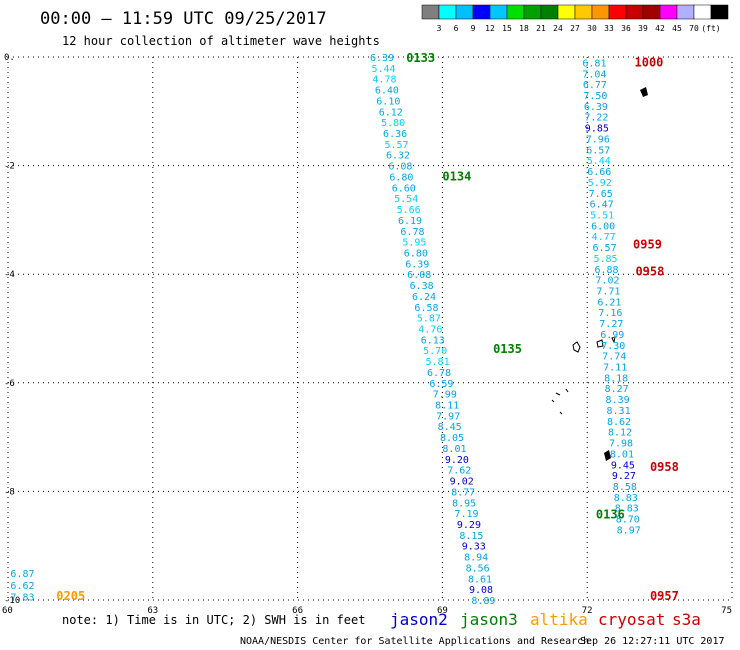 Image resolution: width=740 pixels, height=650 pixels. I want to click on swh-value: 9.33, so click(474, 547).